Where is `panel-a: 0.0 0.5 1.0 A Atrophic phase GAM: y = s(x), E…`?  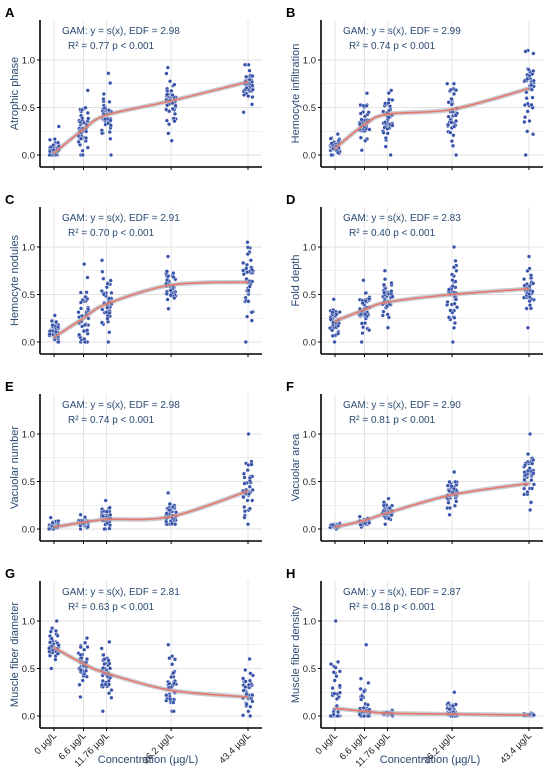 panel-a: 0.0 0.5 1.0 A Atrophic phase GAM: y = s(x), E… is located at coordinates (133, 87).